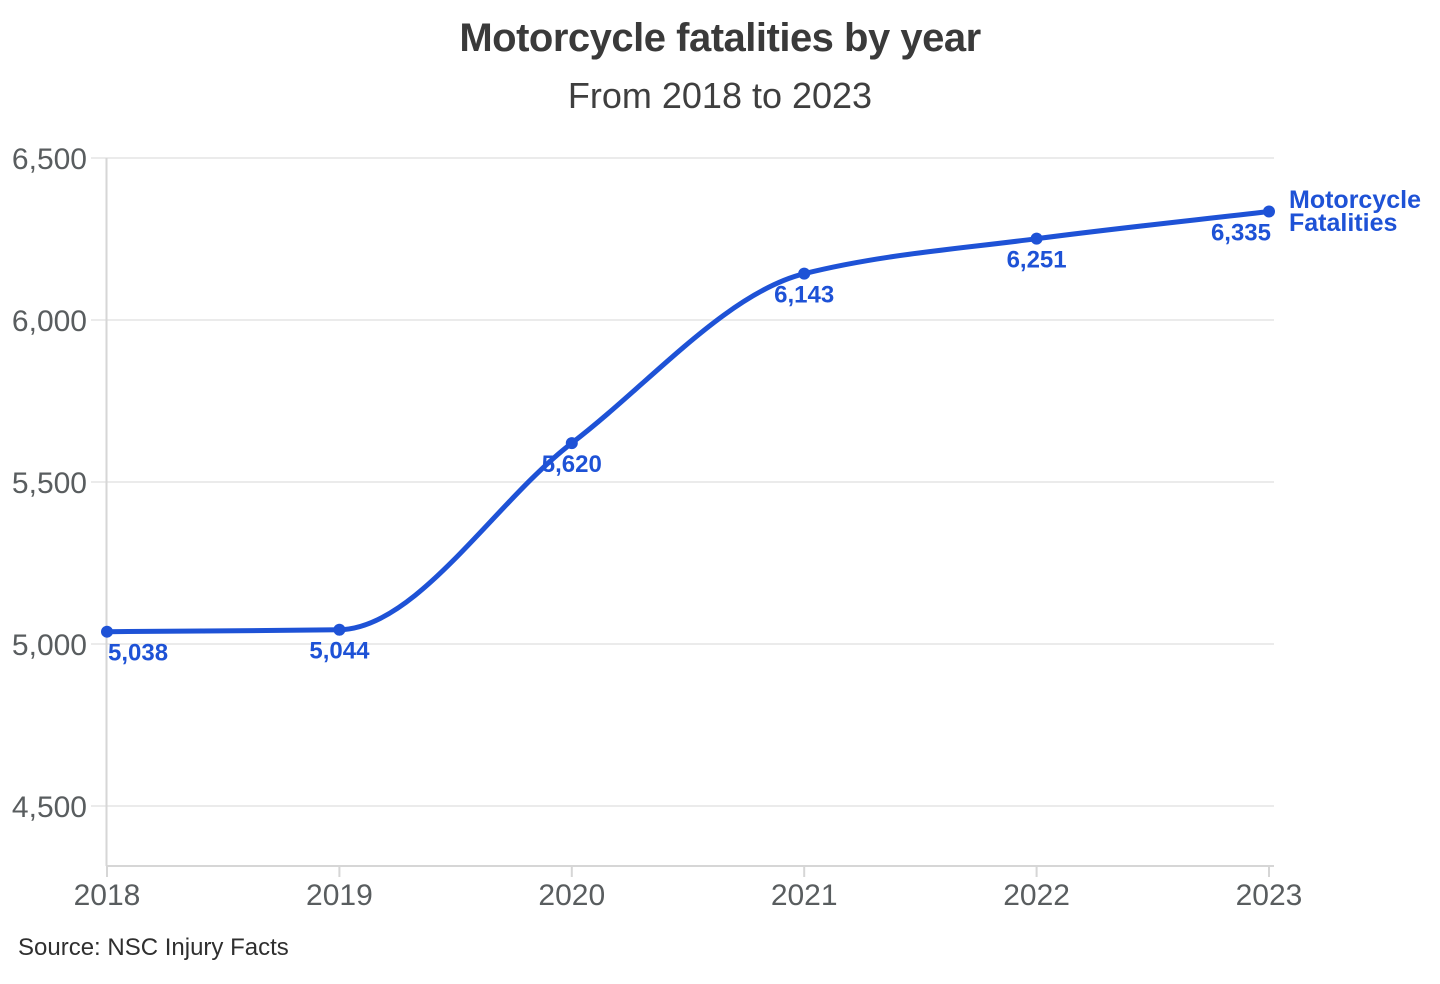  I want to click on x-axis-tick-label: 2023, so click(1269, 895).